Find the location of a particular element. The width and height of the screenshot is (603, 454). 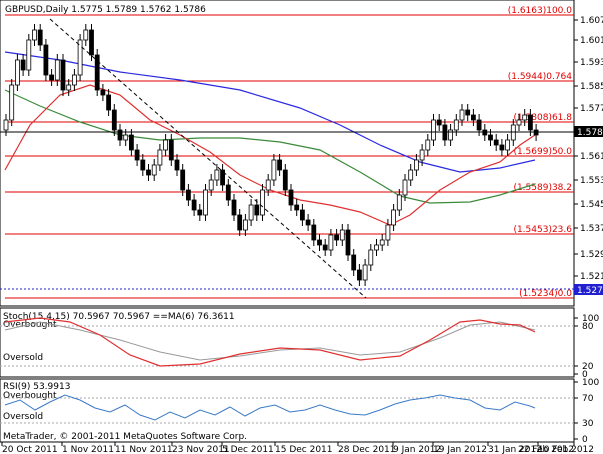

stoch-panel is located at coordinates (287, 342).